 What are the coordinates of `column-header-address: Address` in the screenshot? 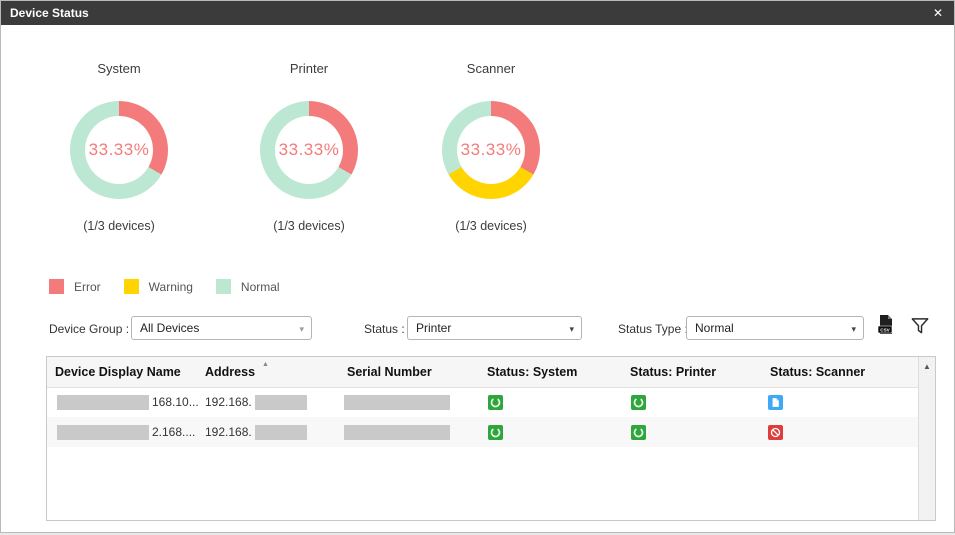 It's located at (230, 372).